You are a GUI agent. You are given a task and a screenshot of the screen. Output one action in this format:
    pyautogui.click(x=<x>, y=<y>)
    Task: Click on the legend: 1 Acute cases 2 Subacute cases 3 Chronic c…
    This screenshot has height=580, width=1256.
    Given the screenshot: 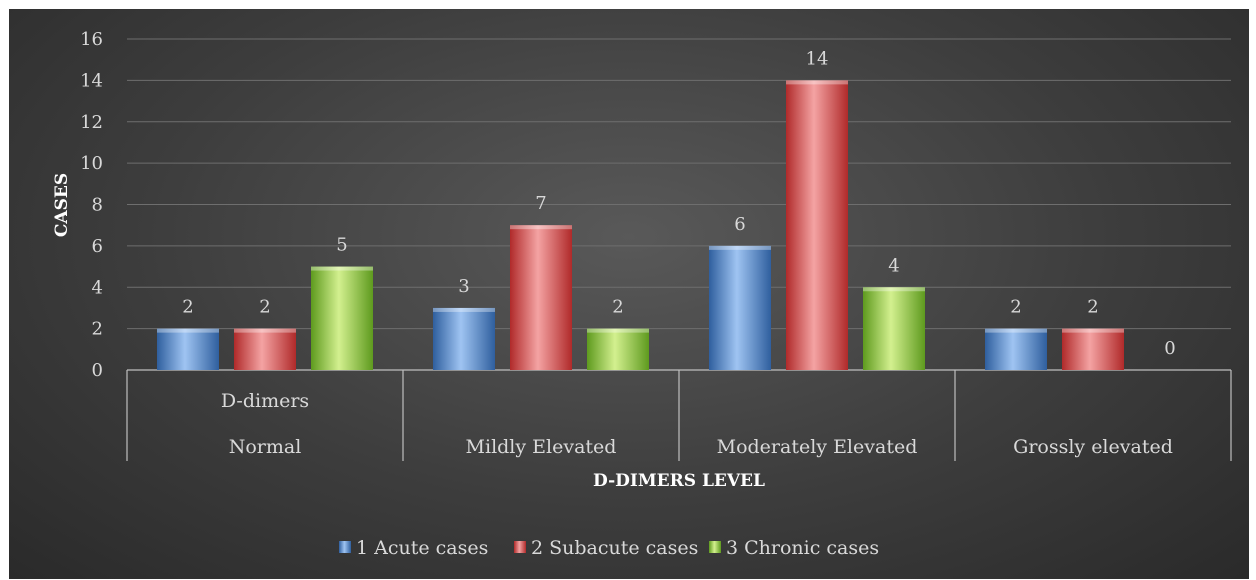 What is the action you would take?
    pyautogui.click(x=609, y=548)
    